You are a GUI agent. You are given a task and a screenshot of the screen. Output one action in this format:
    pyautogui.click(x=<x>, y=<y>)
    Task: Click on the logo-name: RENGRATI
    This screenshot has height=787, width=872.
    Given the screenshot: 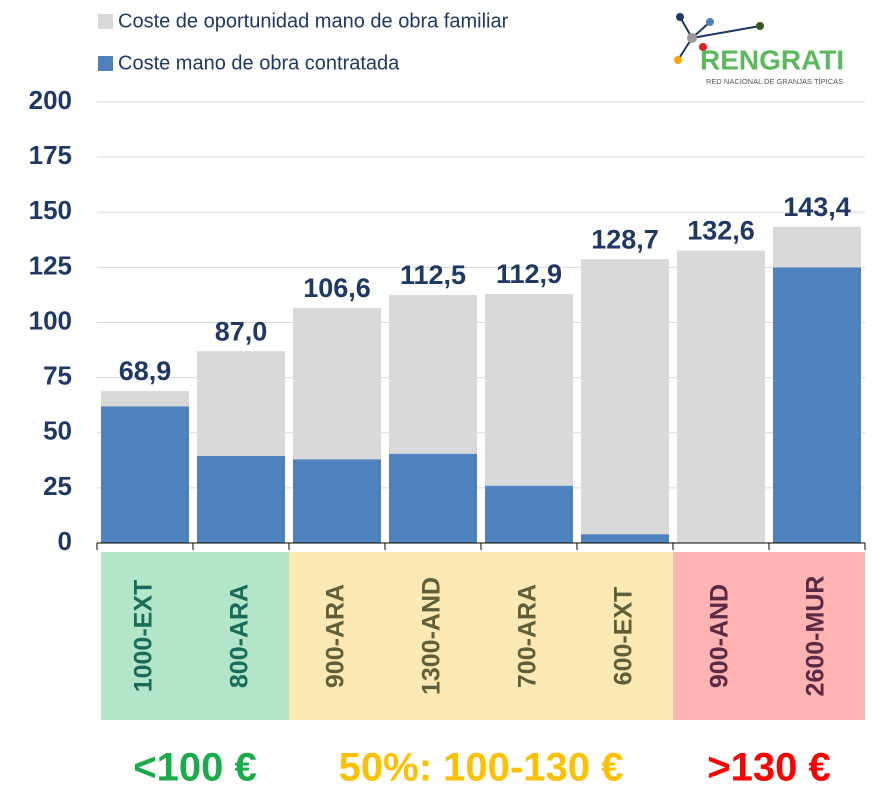 What is the action you would take?
    pyautogui.click(x=772, y=59)
    